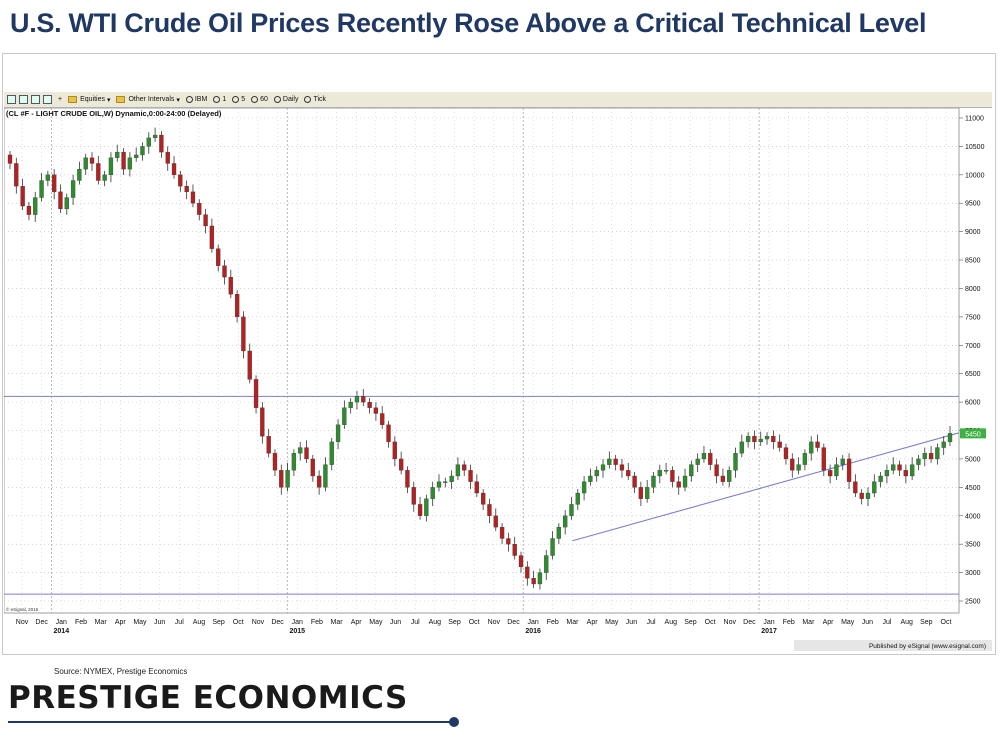  What do you see at coordinates (315, 99) in the screenshot?
I see `tick-button: Tick` at bounding box center [315, 99].